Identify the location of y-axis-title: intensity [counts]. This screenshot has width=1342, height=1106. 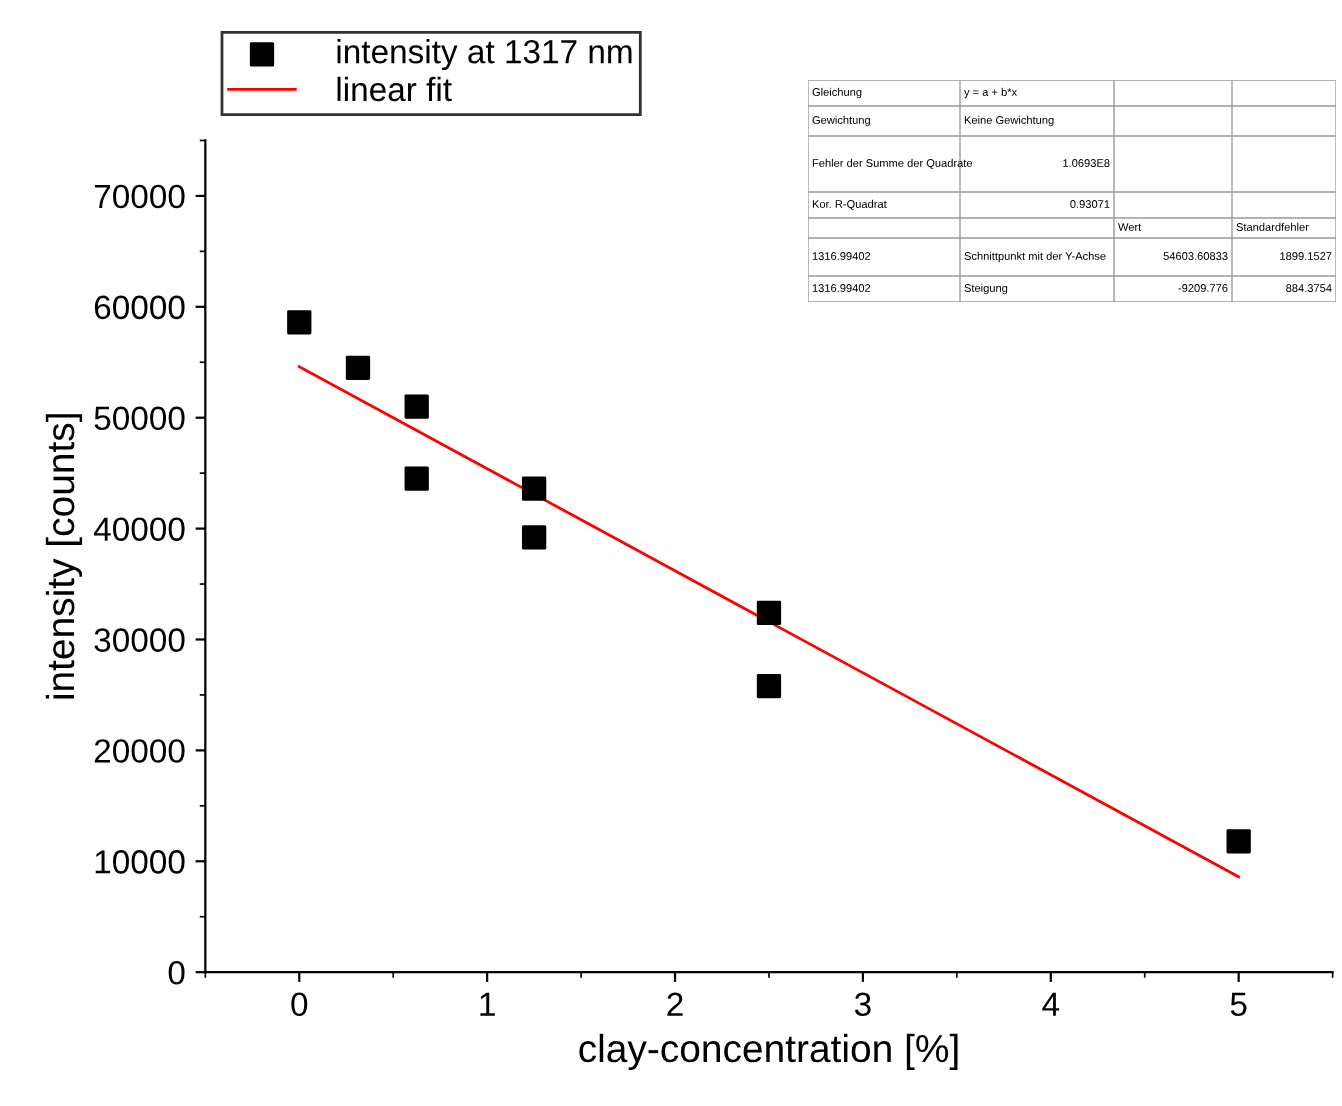
(64, 556).